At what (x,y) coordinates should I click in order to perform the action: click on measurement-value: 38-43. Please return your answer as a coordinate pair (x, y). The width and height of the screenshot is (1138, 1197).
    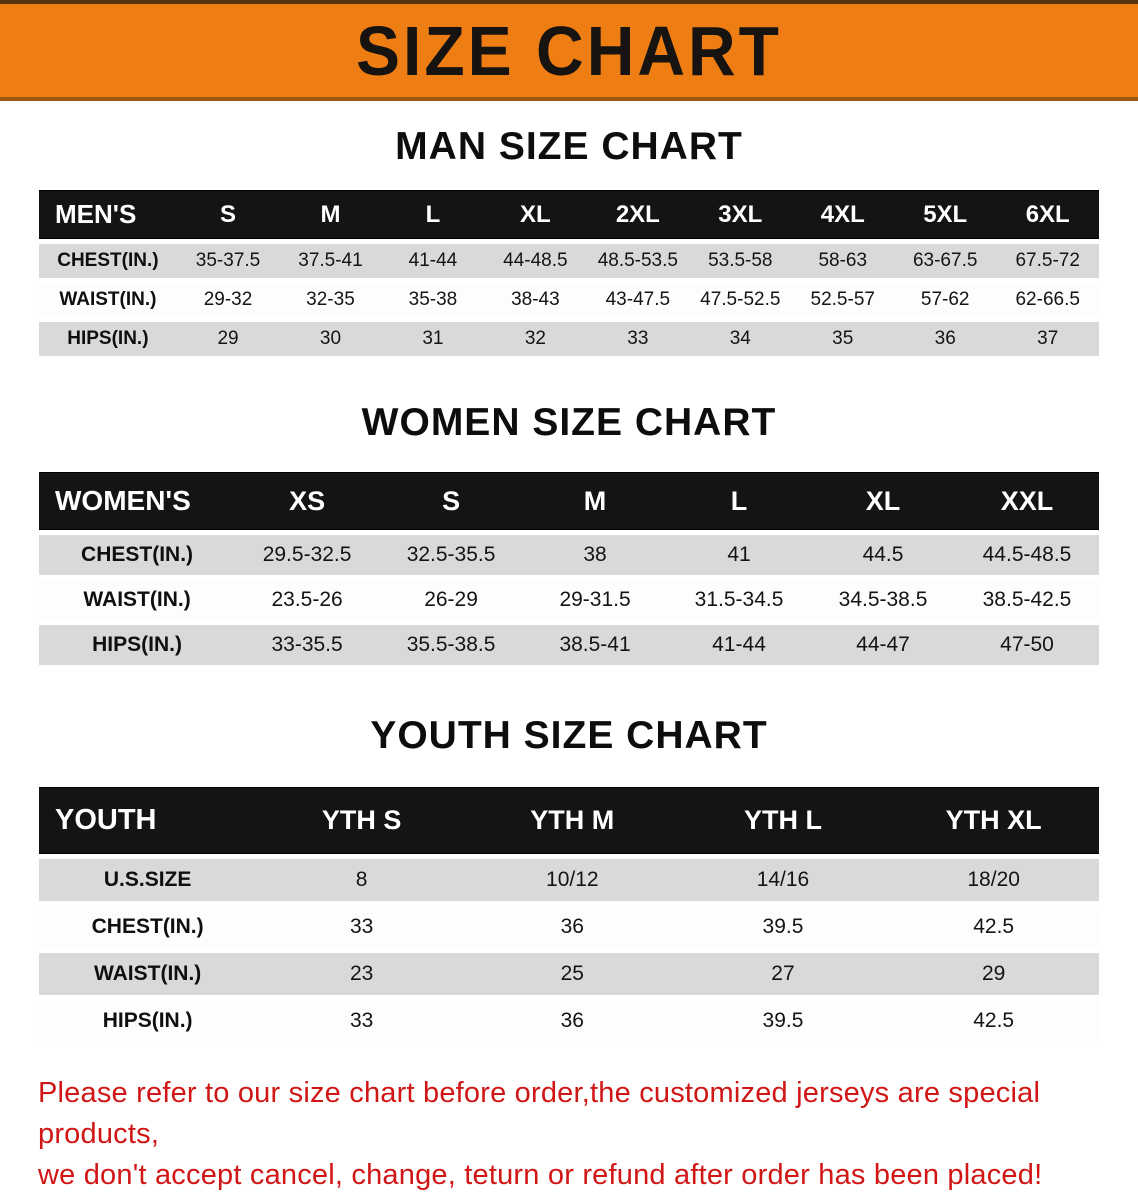
    Looking at the image, I should click on (535, 300).